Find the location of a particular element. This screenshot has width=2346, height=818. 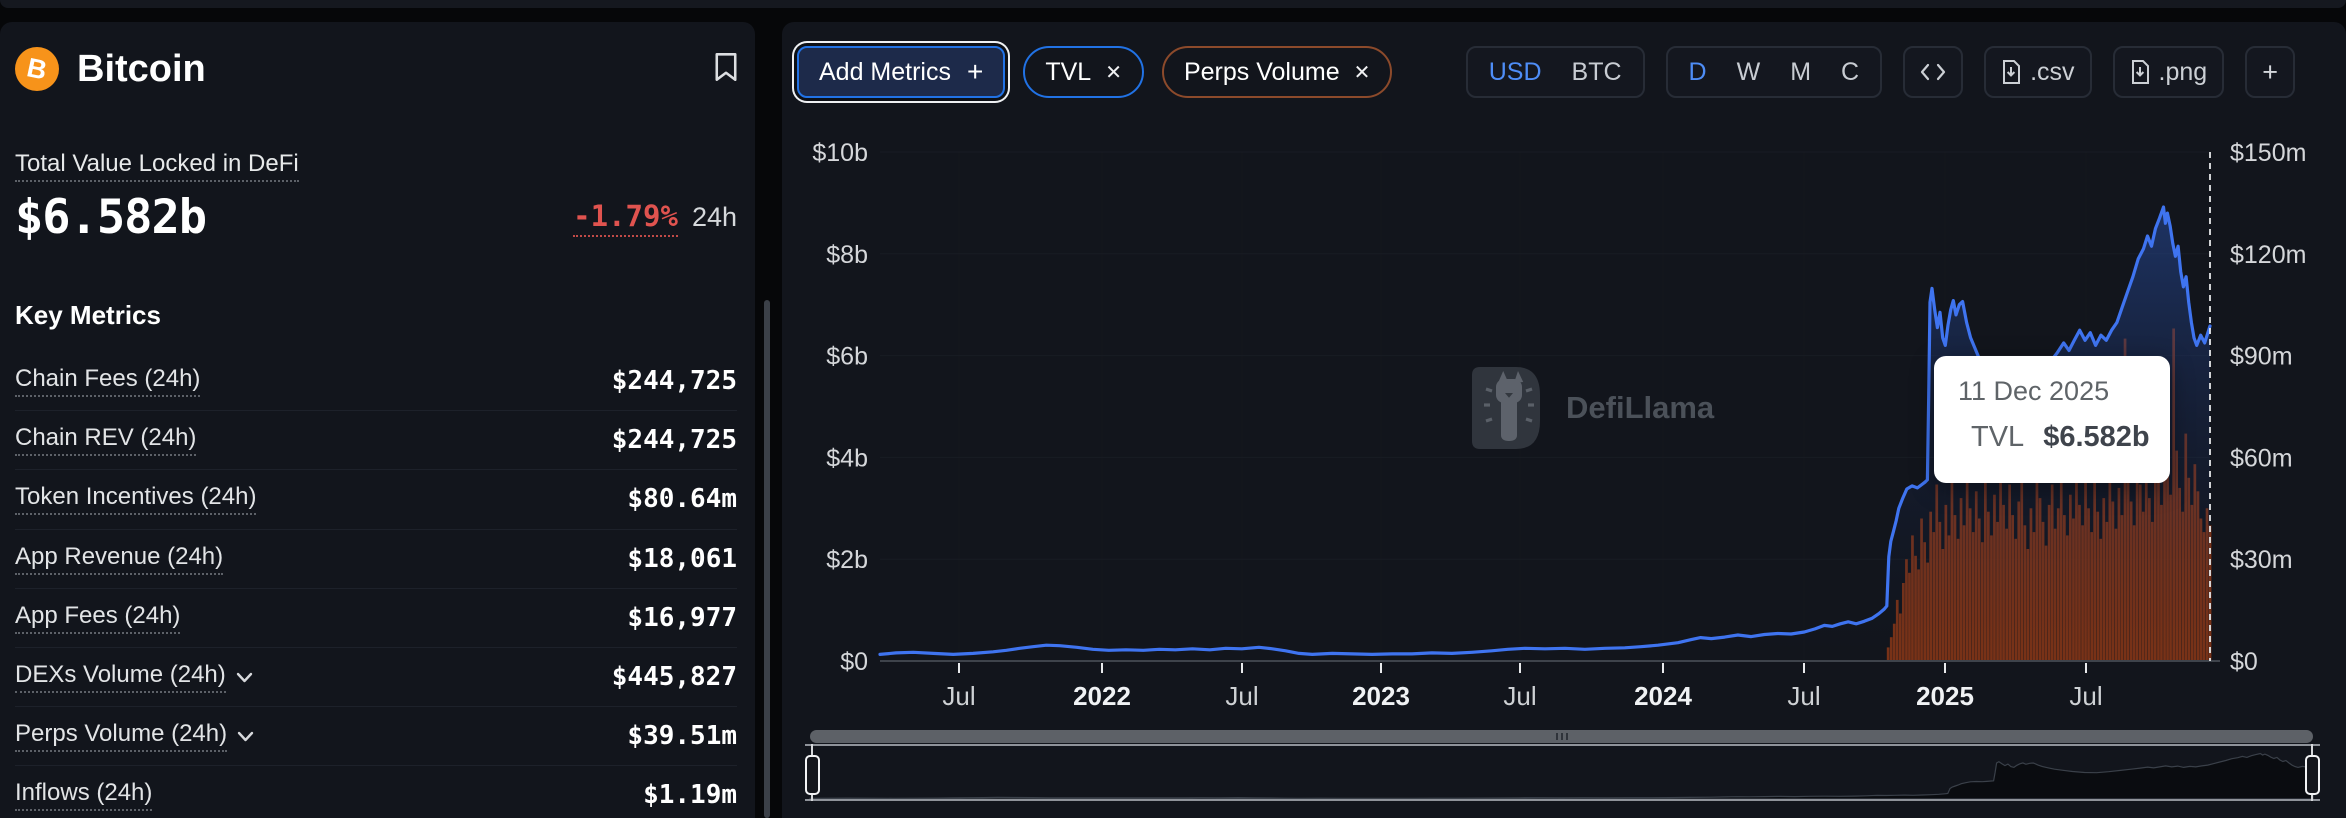

svg-text: 2024 is located at coordinates (1663, 696).